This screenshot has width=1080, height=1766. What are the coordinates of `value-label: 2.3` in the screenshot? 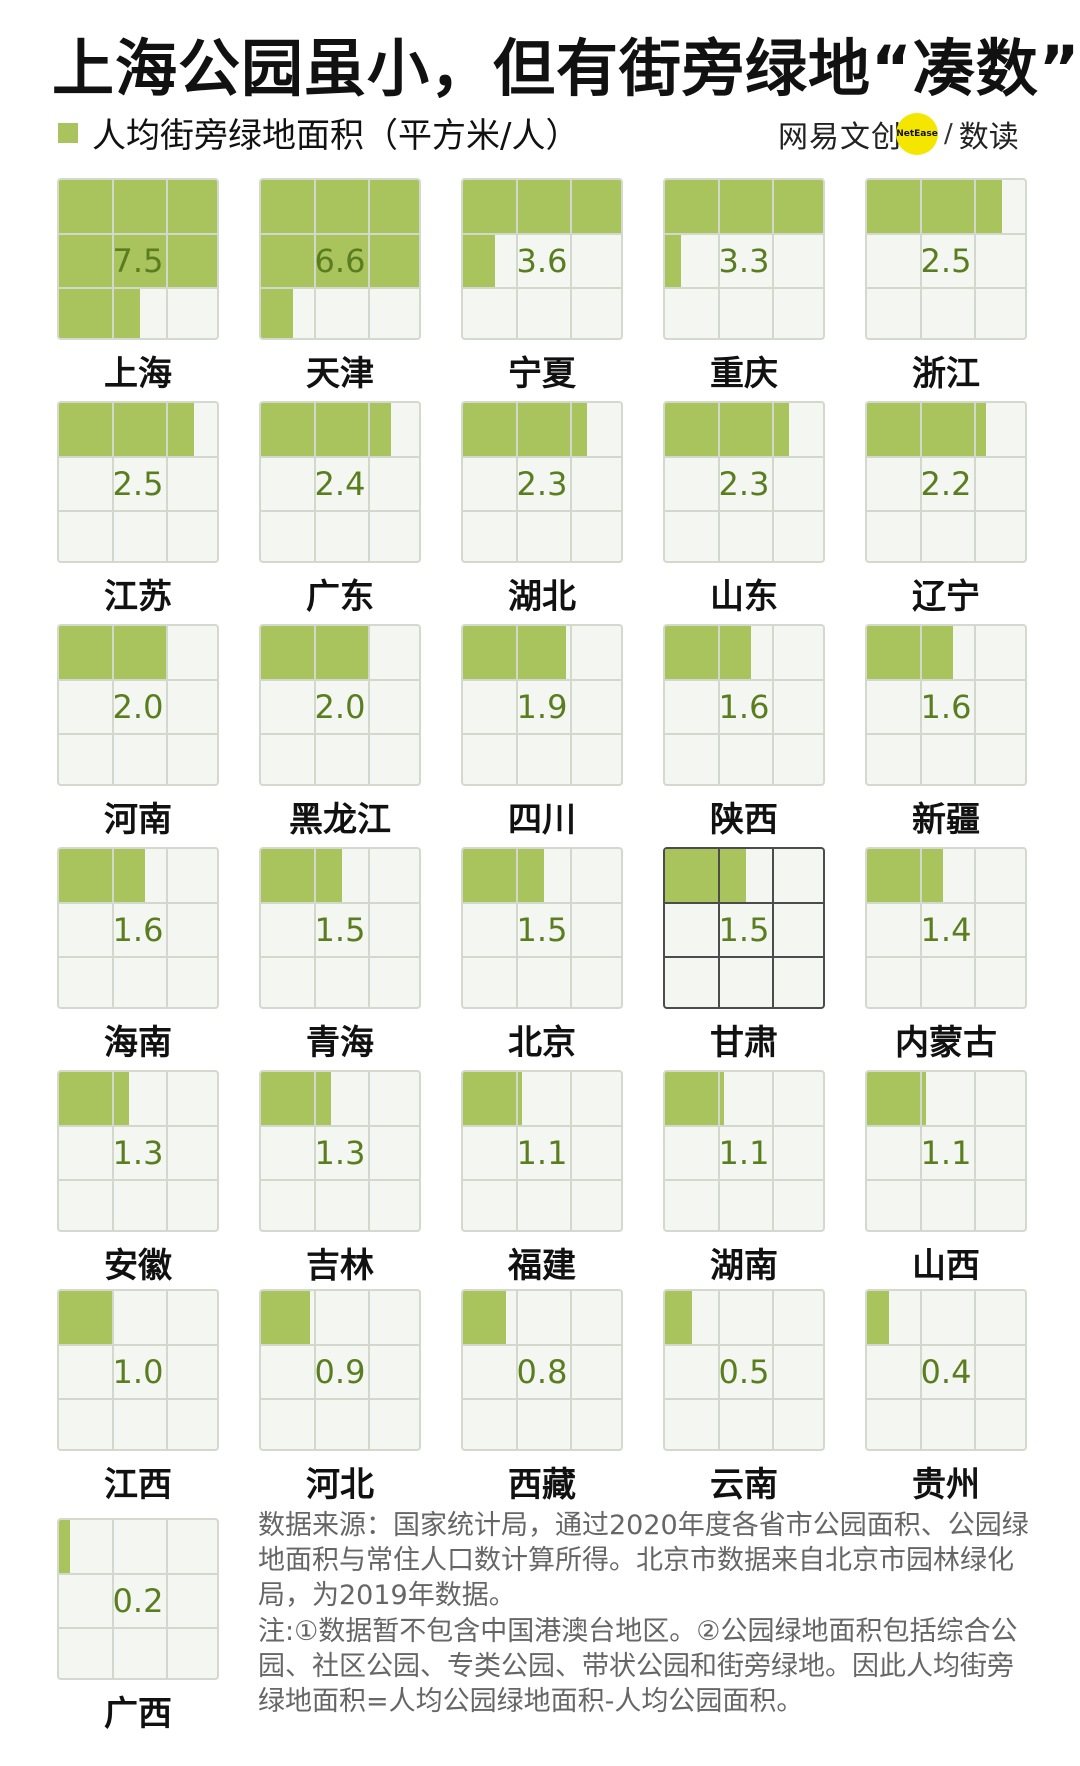 It's located at (542, 484).